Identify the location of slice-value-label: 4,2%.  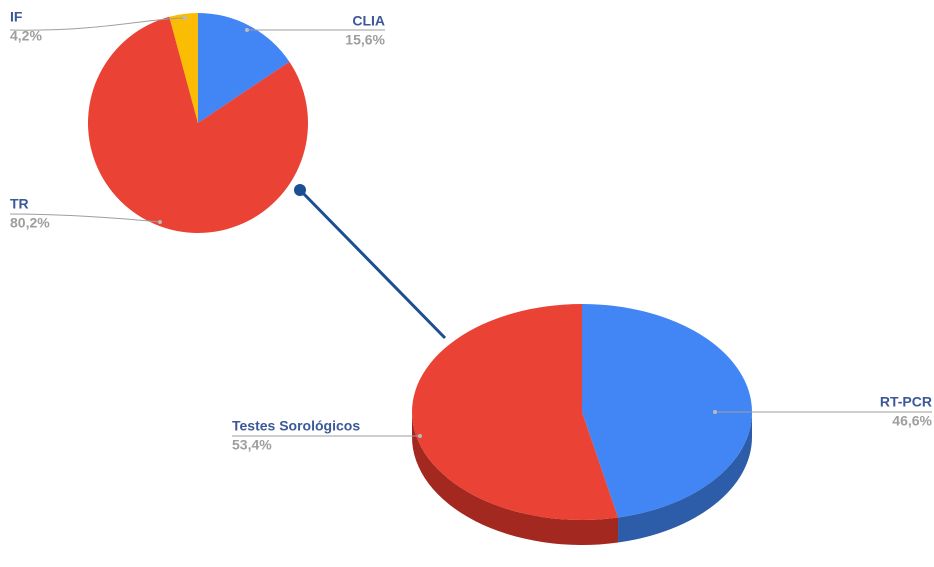
(26, 36).